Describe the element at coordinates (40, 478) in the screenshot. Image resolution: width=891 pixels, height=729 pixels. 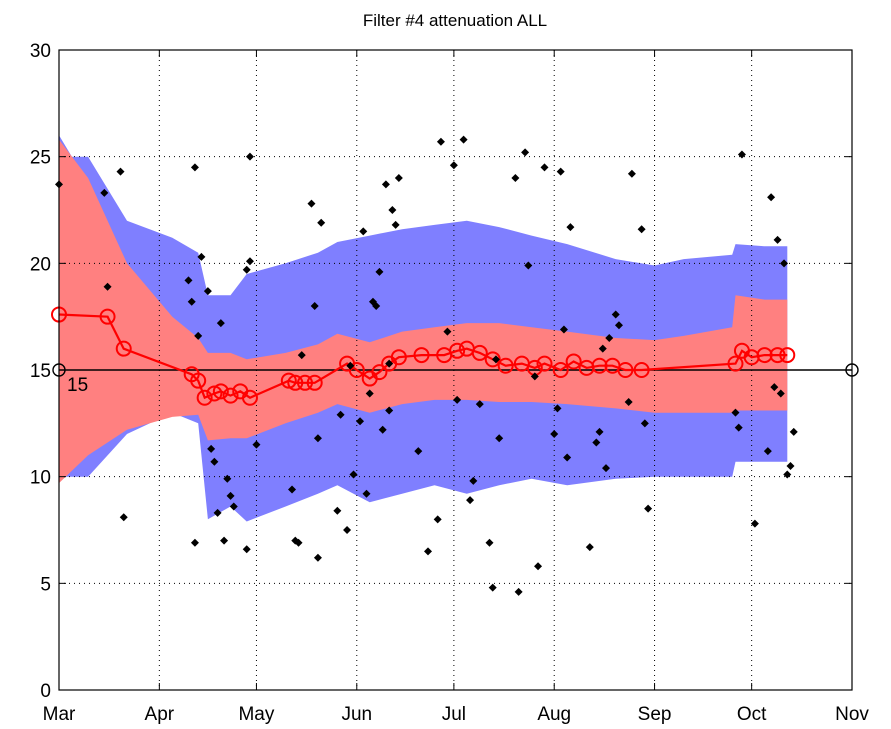
I see `y-tick-label: 10` at that location.